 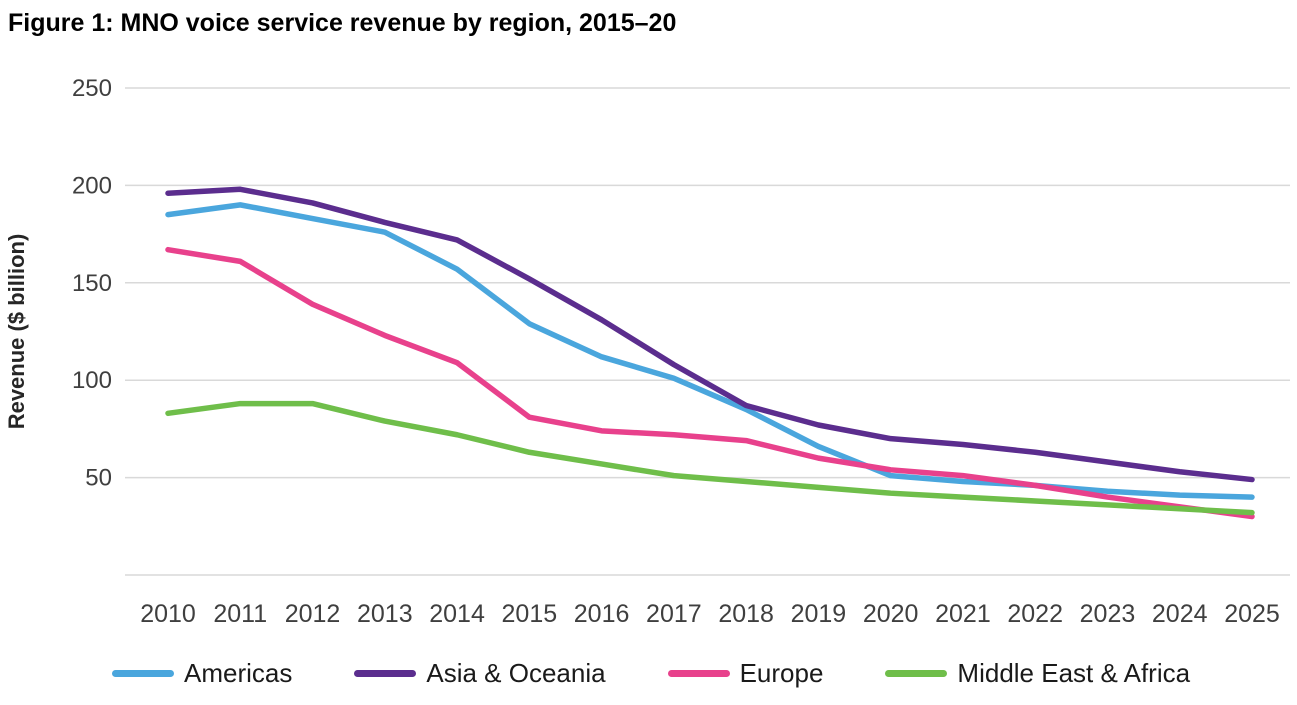 I want to click on y-axis-title: Revenue ($ billion), so click(x=16, y=332).